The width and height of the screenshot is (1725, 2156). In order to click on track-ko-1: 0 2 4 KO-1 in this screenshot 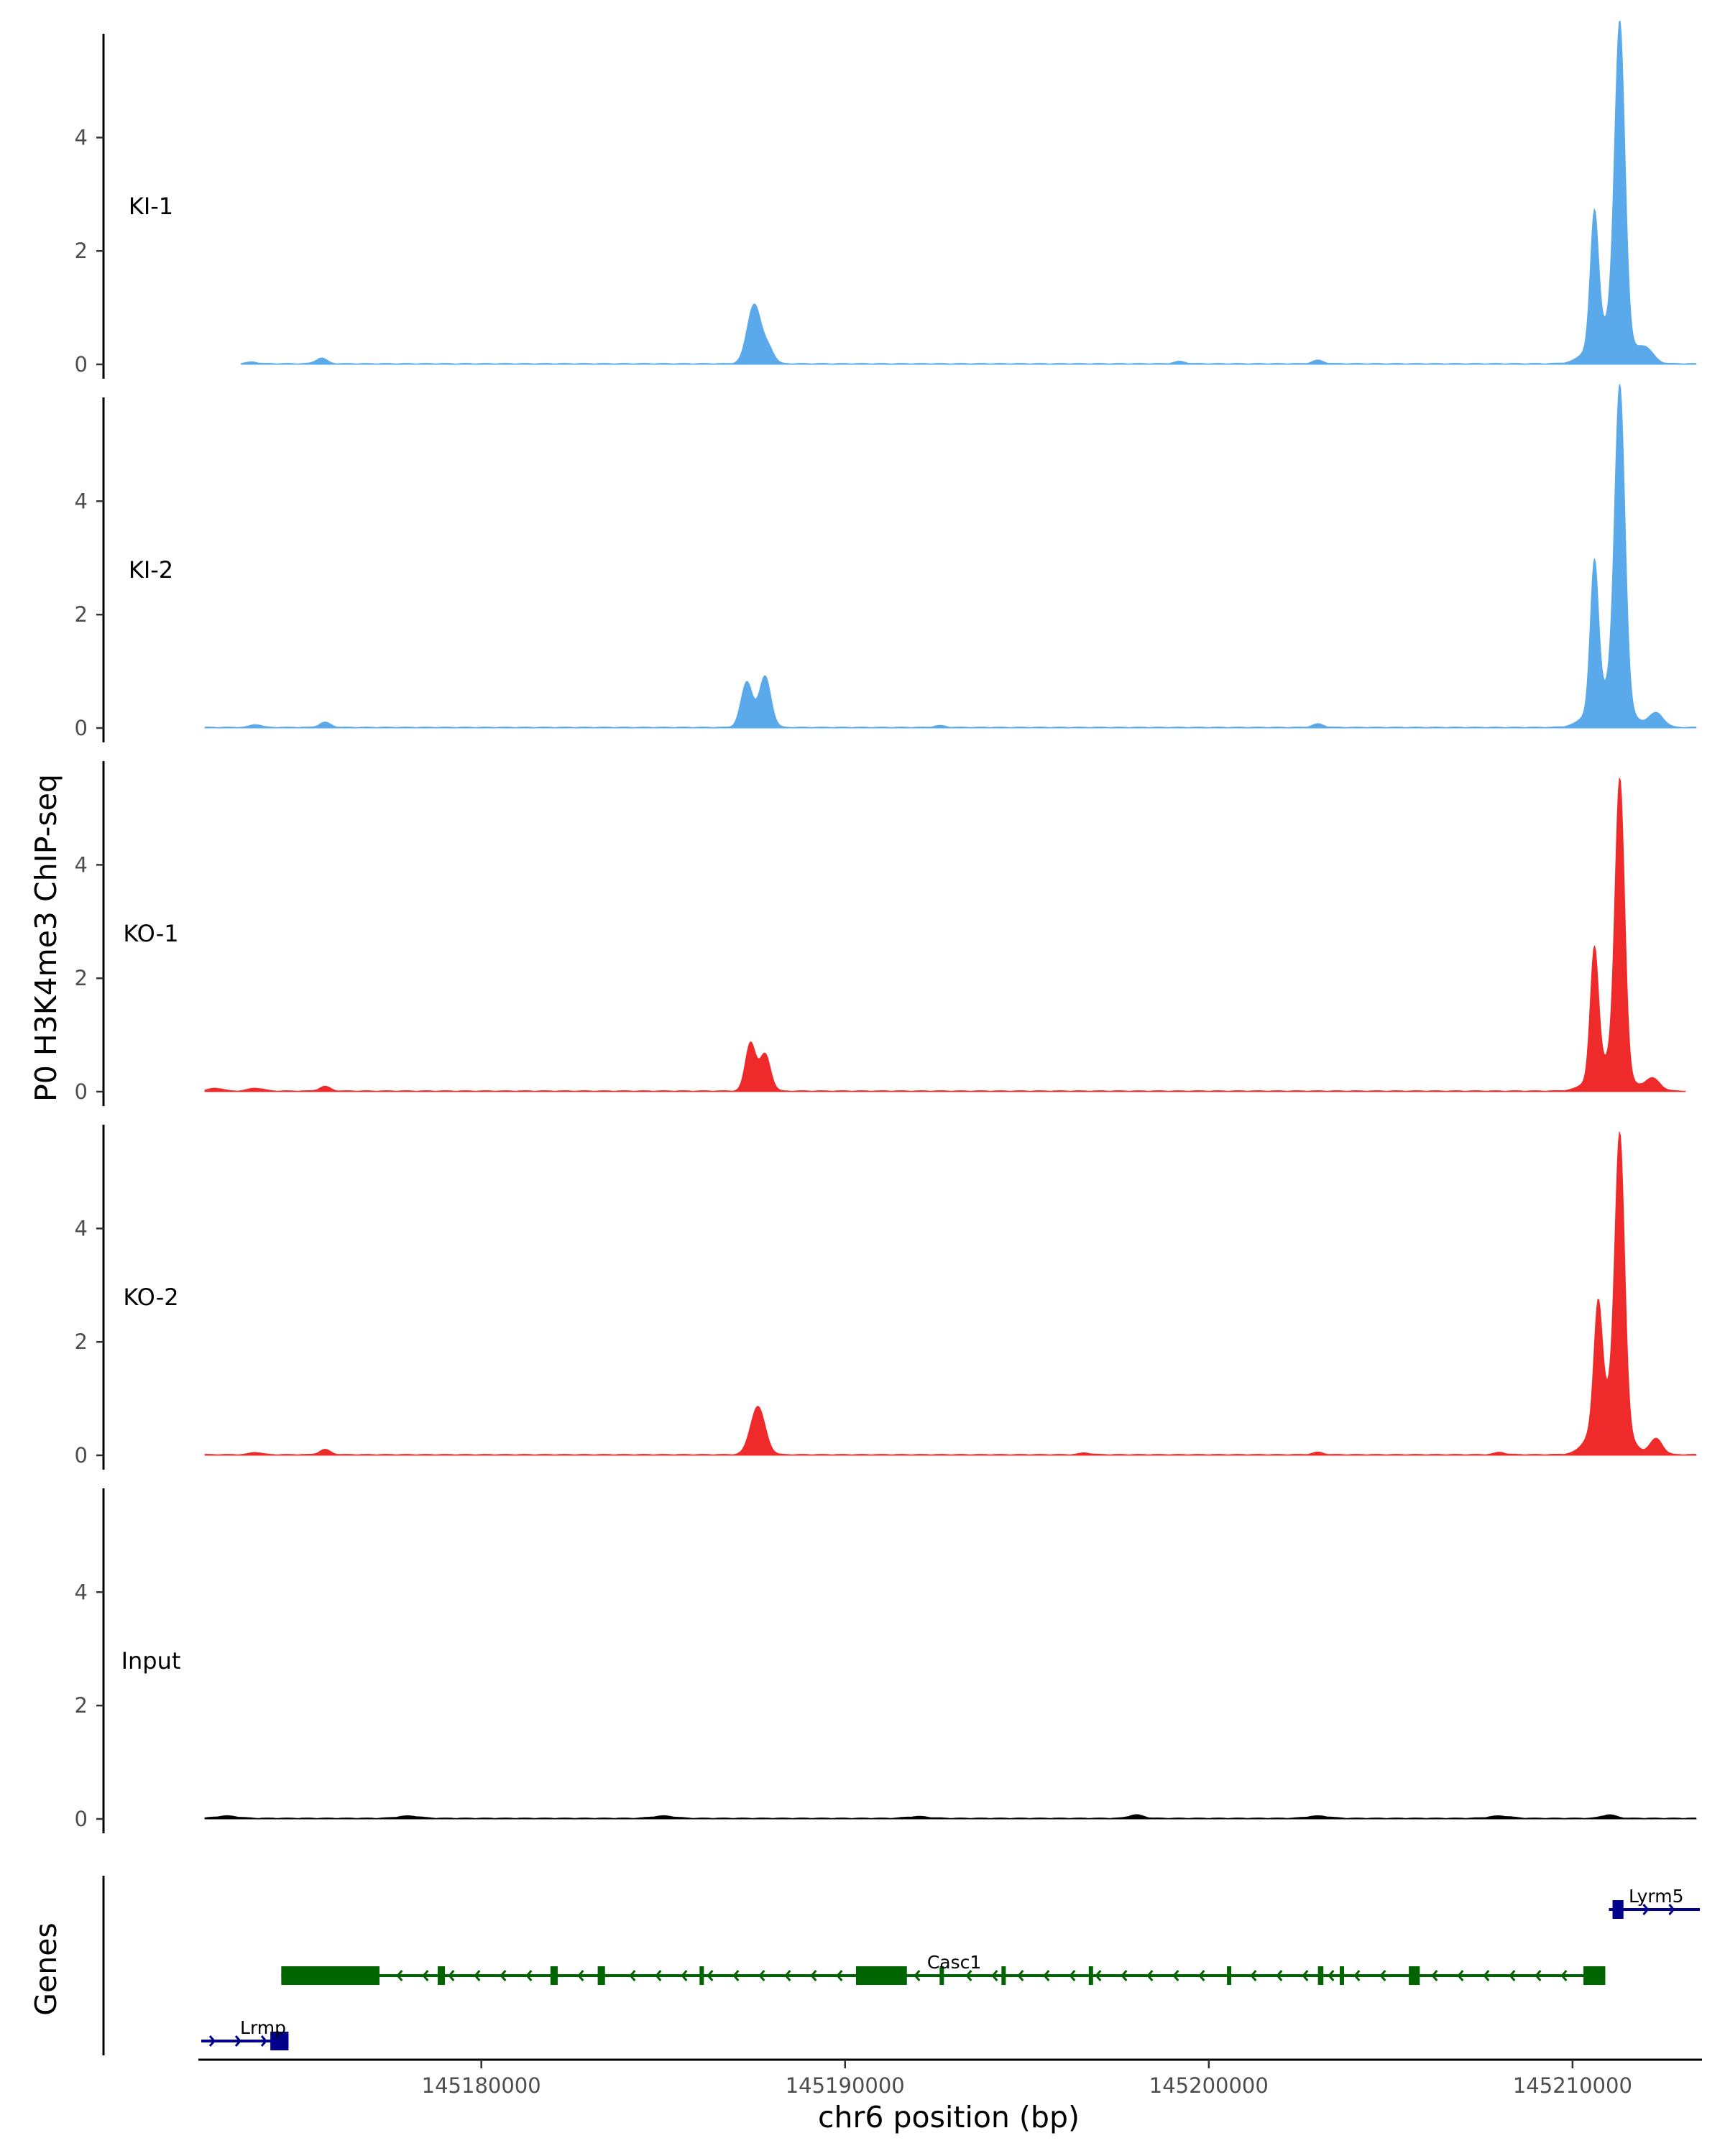, I will do `click(880, 934)`.